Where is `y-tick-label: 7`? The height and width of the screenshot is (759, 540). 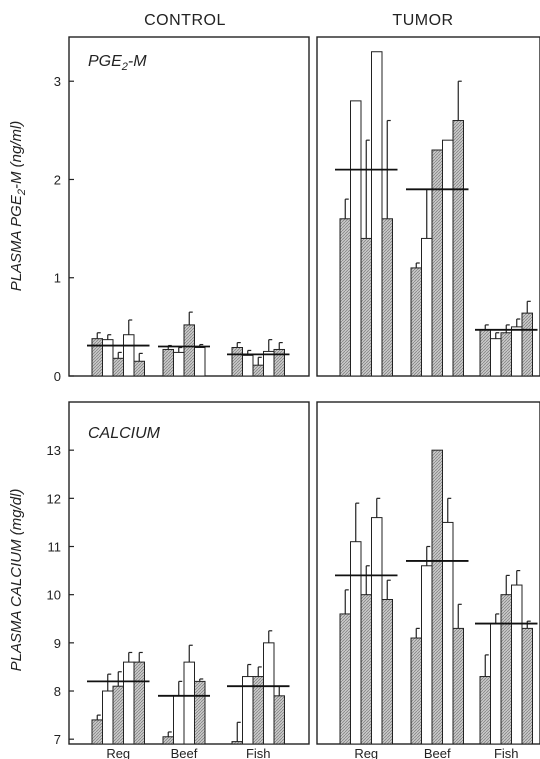 y-tick-label: 7 is located at coordinates (57, 739).